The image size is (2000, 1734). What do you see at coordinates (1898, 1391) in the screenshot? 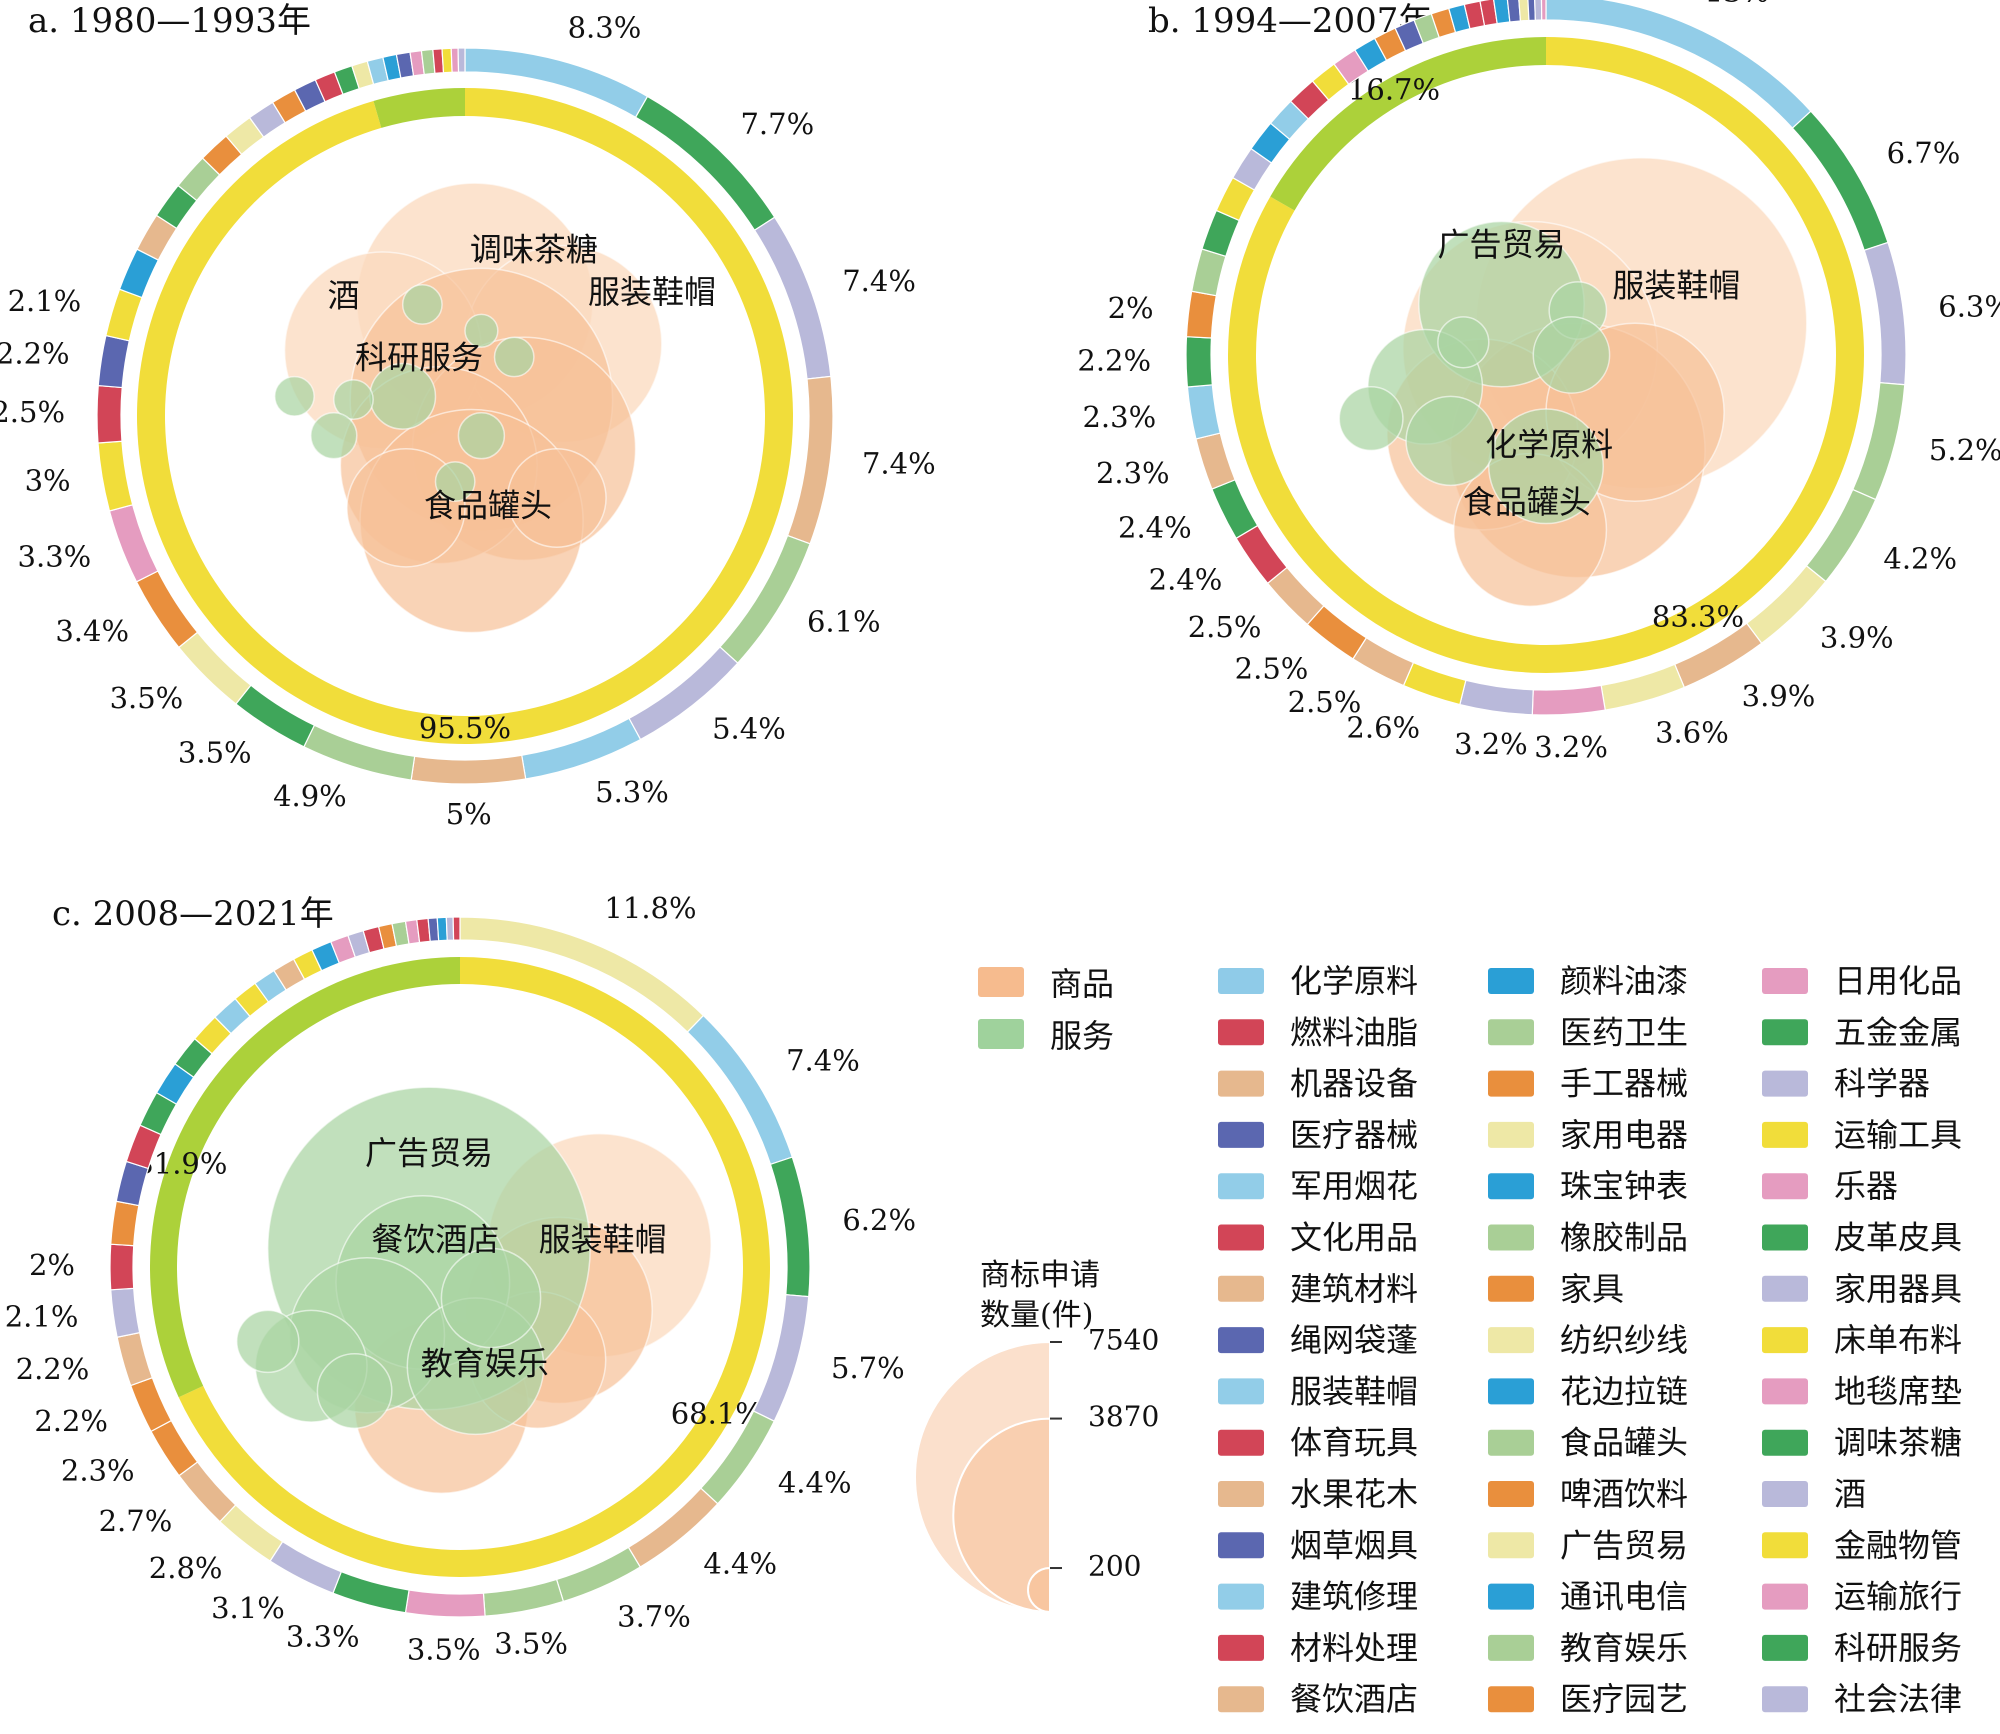
I see `legend-label: 地毯席垫` at bounding box center [1898, 1391].